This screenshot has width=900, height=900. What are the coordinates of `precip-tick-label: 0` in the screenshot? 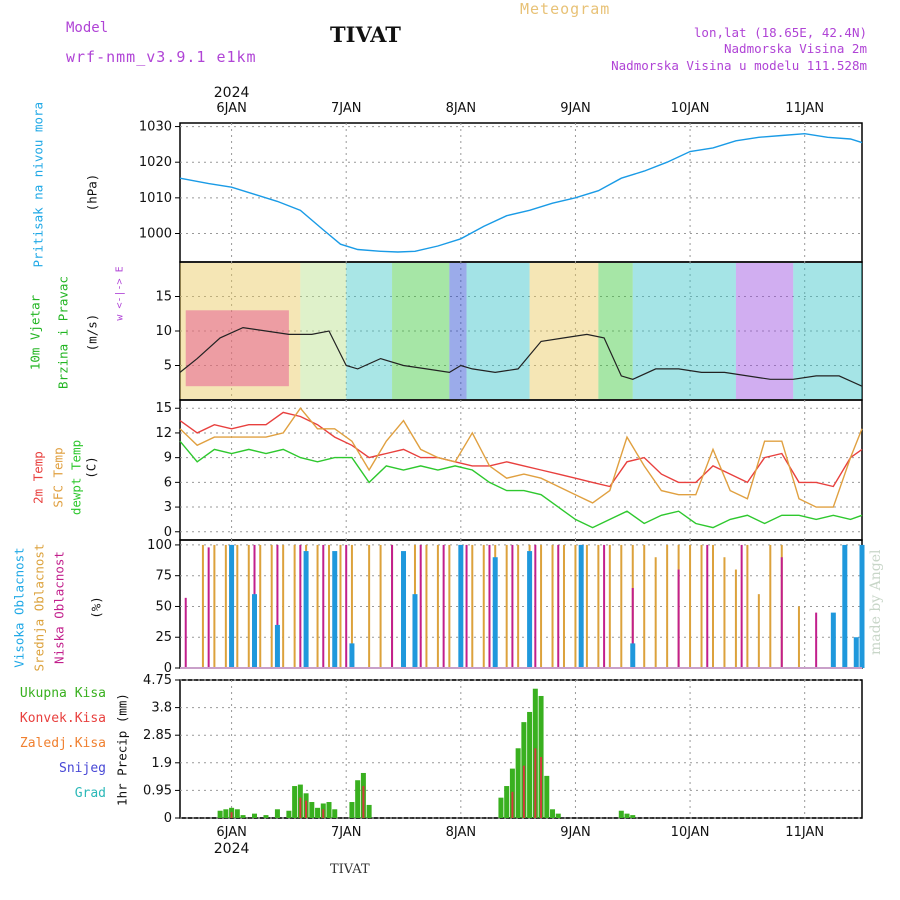 It's located at (168, 818).